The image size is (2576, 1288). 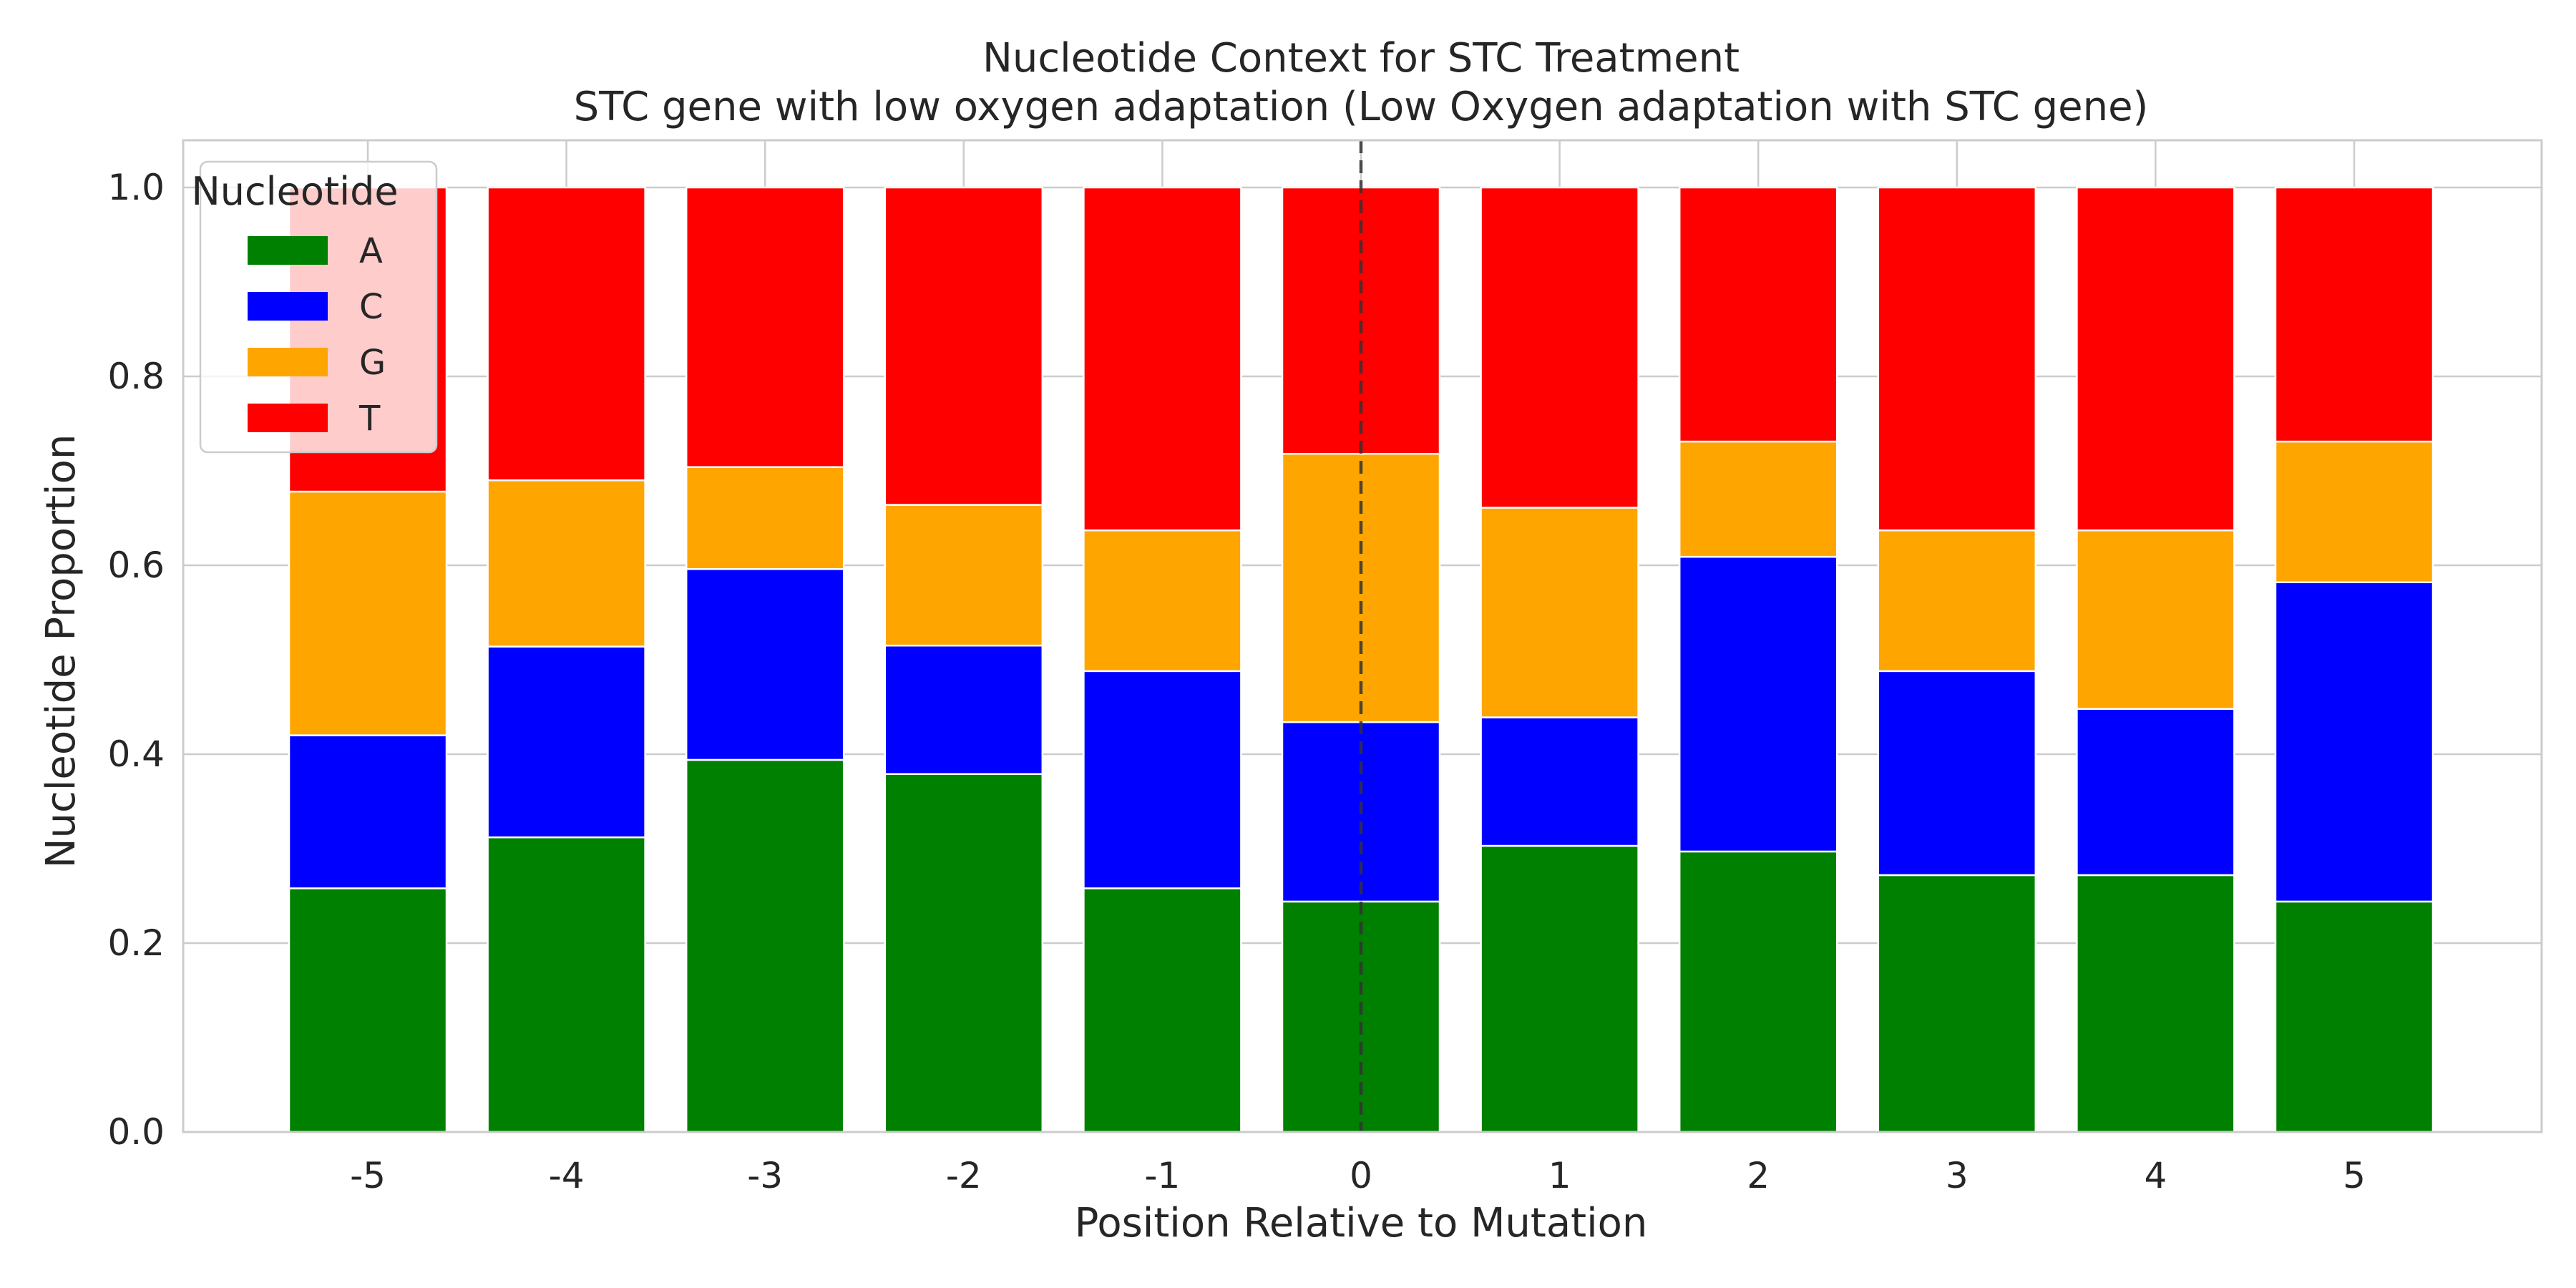 What do you see at coordinates (136, 754) in the screenshot?
I see `y-tick-label: 0.4` at bounding box center [136, 754].